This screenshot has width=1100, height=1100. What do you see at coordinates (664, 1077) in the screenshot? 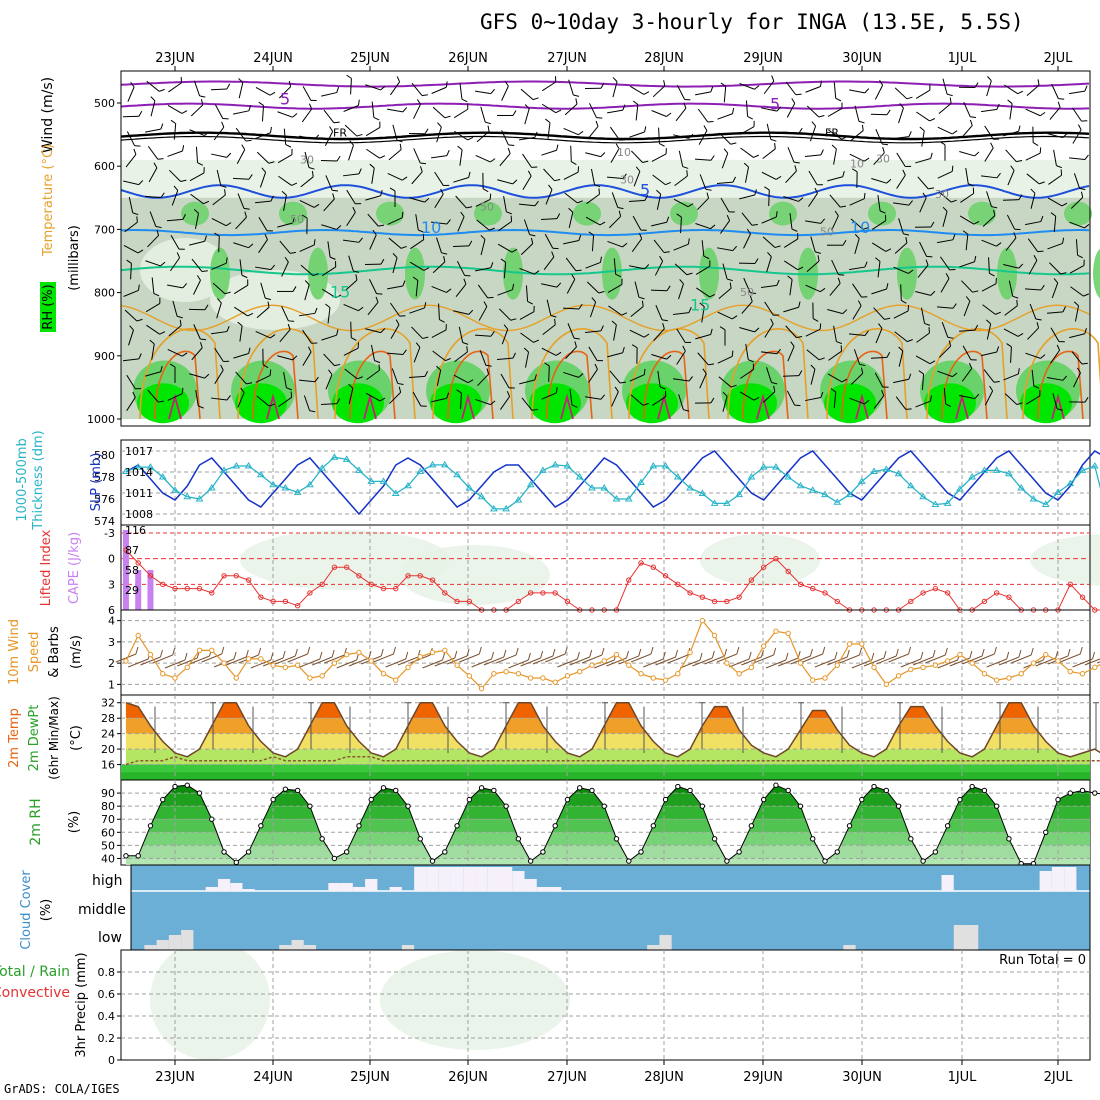
I see `bottom-day-label: 28JUN` at bounding box center [664, 1077].